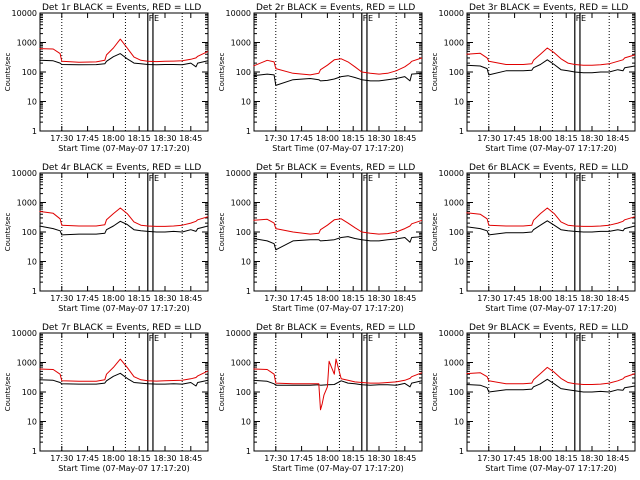 The image size is (640, 480). Describe the element at coordinates (121, 328) in the screenshot. I see `chart-title: Det 7r BLACK = Events, RED = LLD` at that location.